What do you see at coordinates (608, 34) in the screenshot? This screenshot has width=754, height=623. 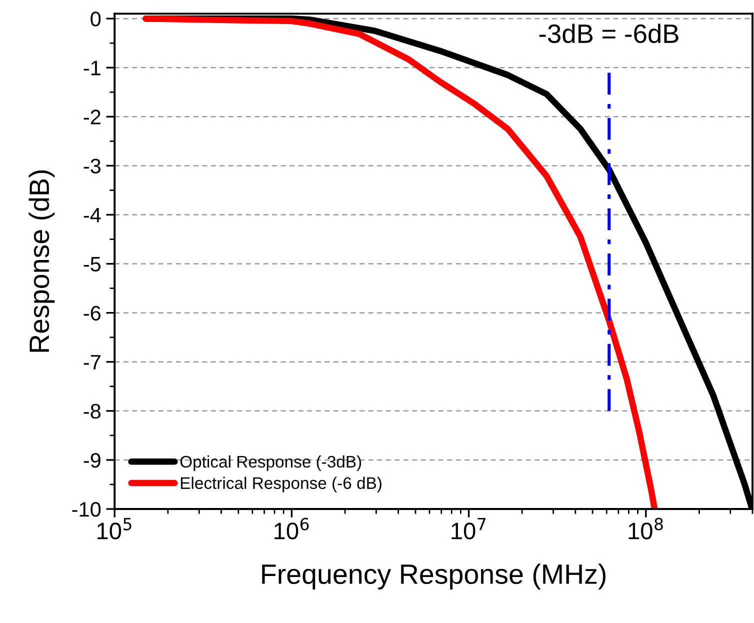 I see `annotation: -3dB = -6dB` at bounding box center [608, 34].